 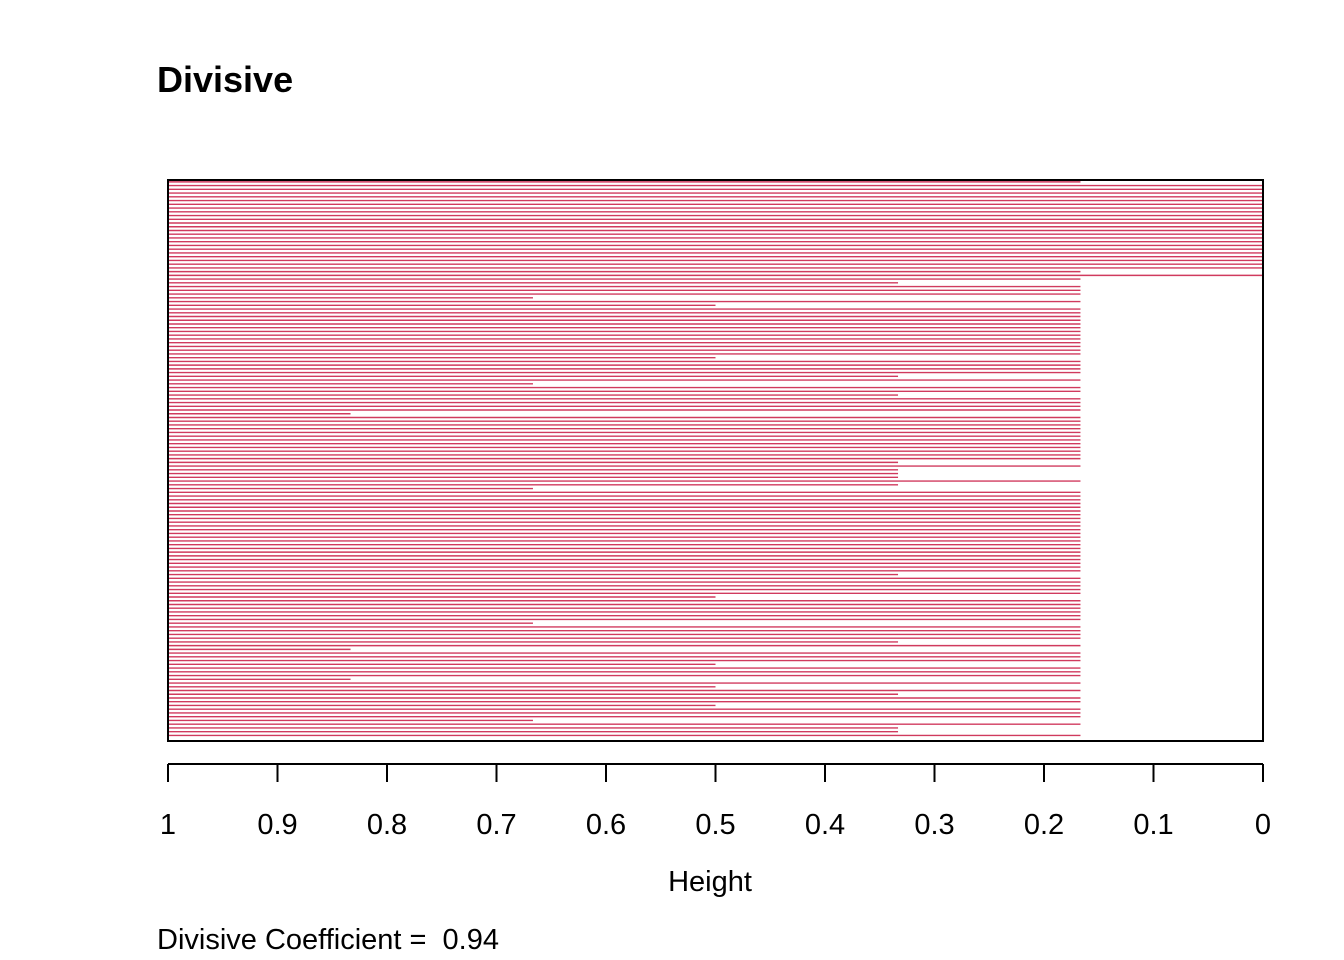 What do you see at coordinates (1263, 825) in the screenshot?
I see `x-tick-label: 0` at bounding box center [1263, 825].